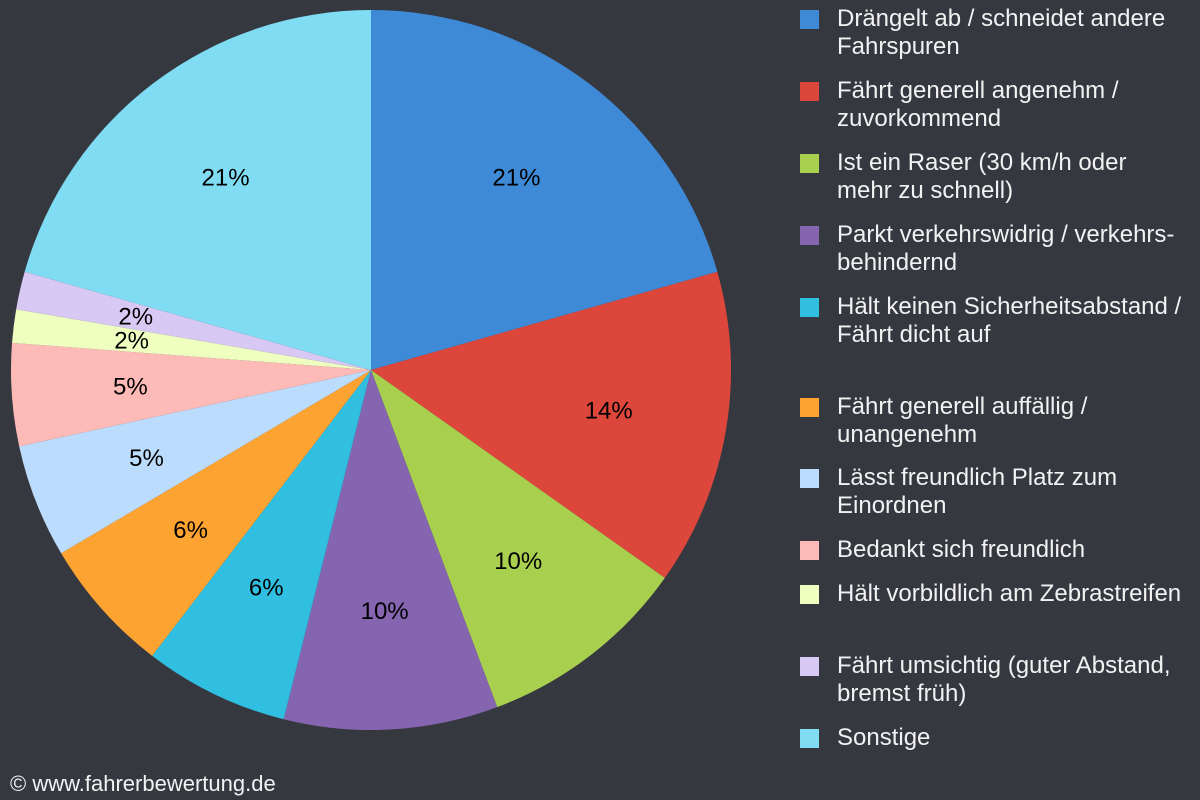 The height and width of the screenshot is (800, 1200). I want to click on legend-item: Fährt generell auffällig / unangenehm, so click(993, 421).